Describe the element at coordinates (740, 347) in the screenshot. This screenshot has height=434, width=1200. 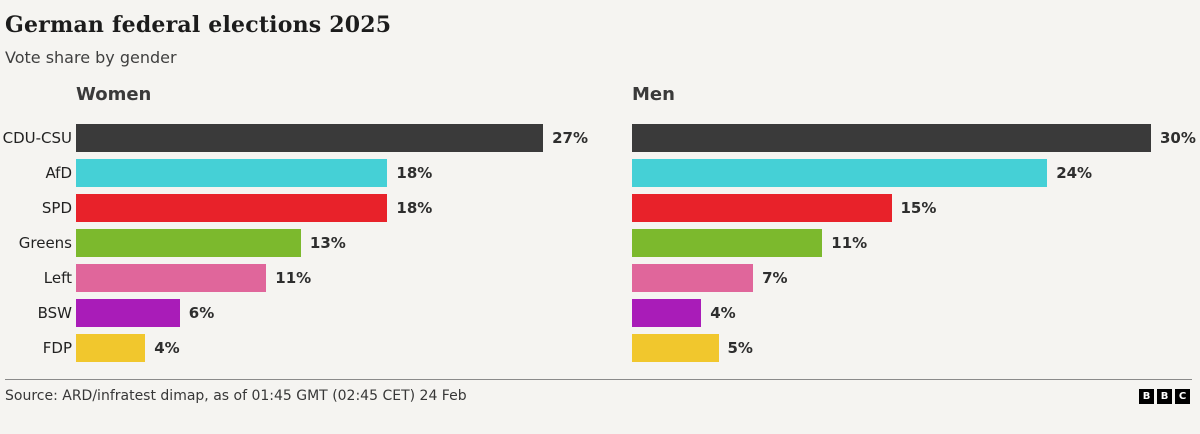
I see `value-label: 5%` at that location.